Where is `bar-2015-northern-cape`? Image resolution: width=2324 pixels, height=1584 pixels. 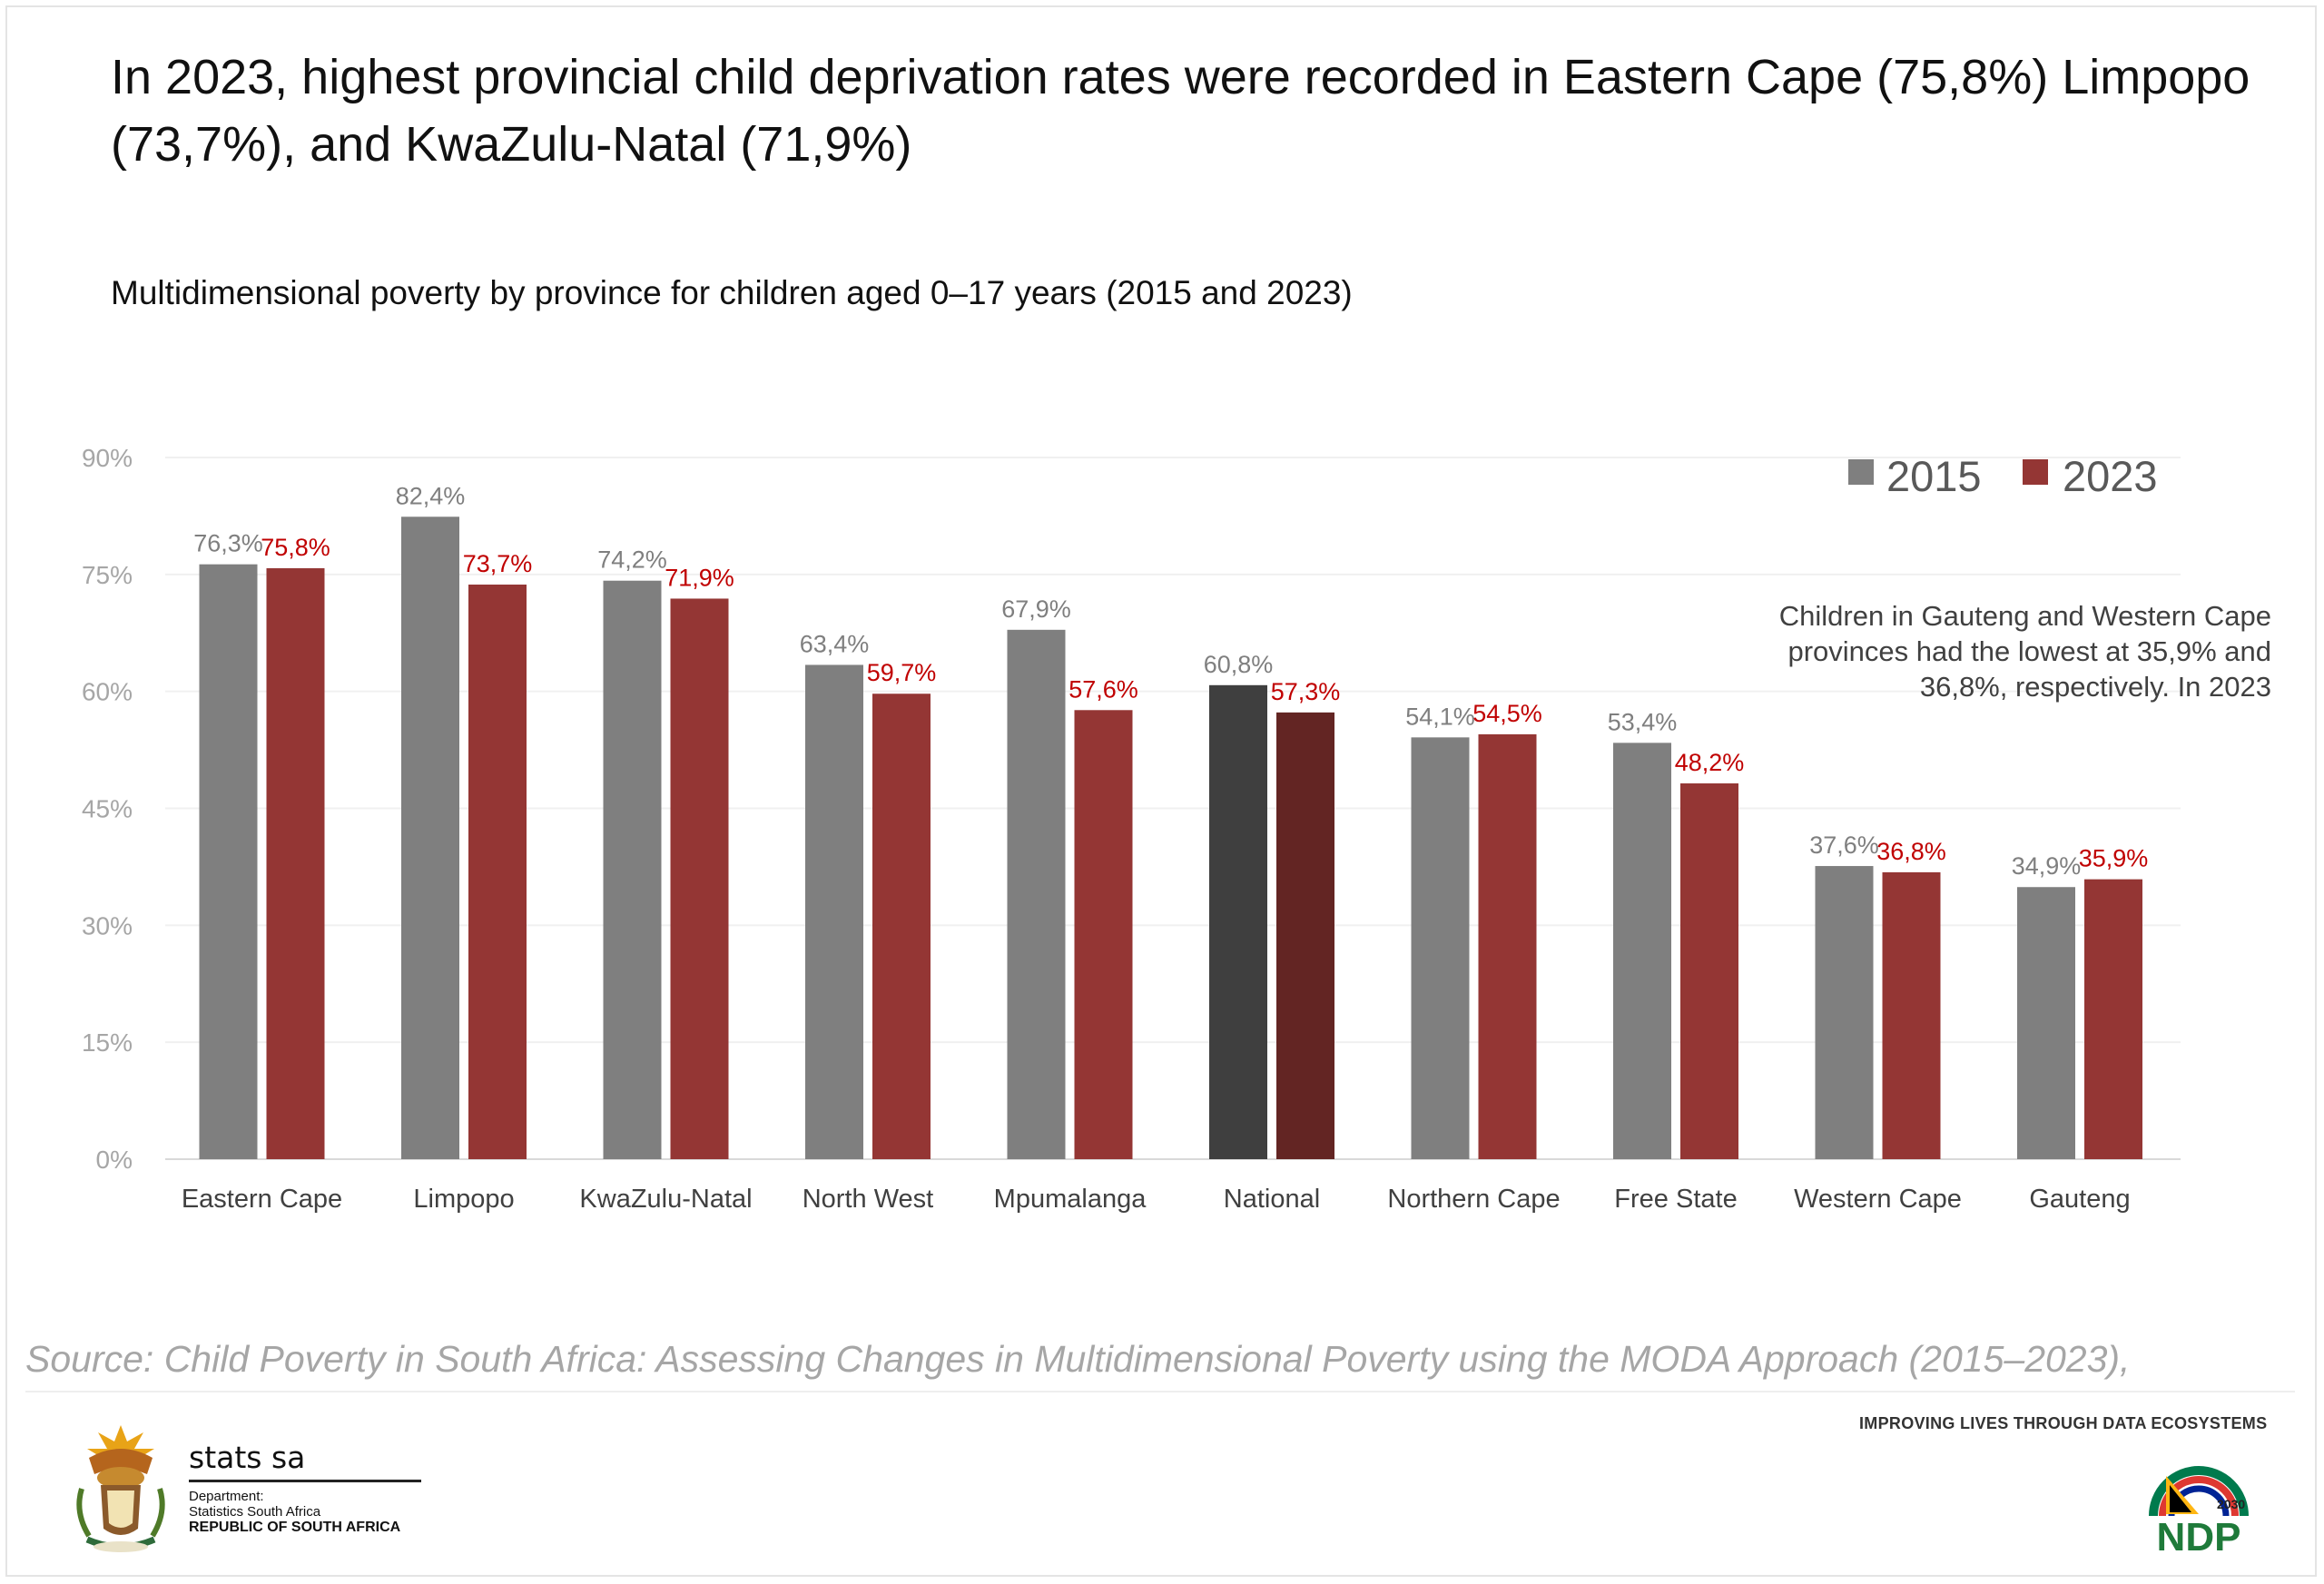
bar-2015-northern-cape is located at coordinates (1440, 948).